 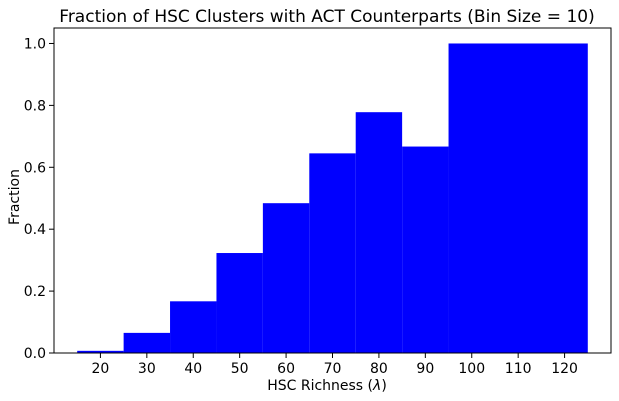 What do you see at coordinates (35, 292) in the screenshot?
I see `y-tick-label-1: 0.2` at bounding box center [35, 292].